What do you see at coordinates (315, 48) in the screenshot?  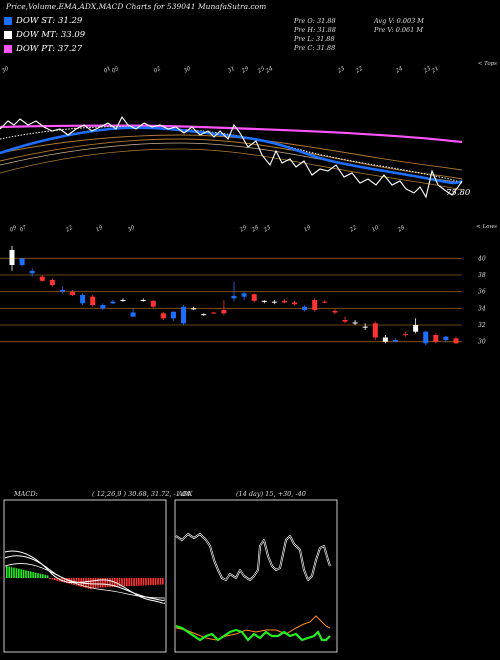 I see `ohlc-close: Pre C: 31.88` at bounding box center [315, 48].